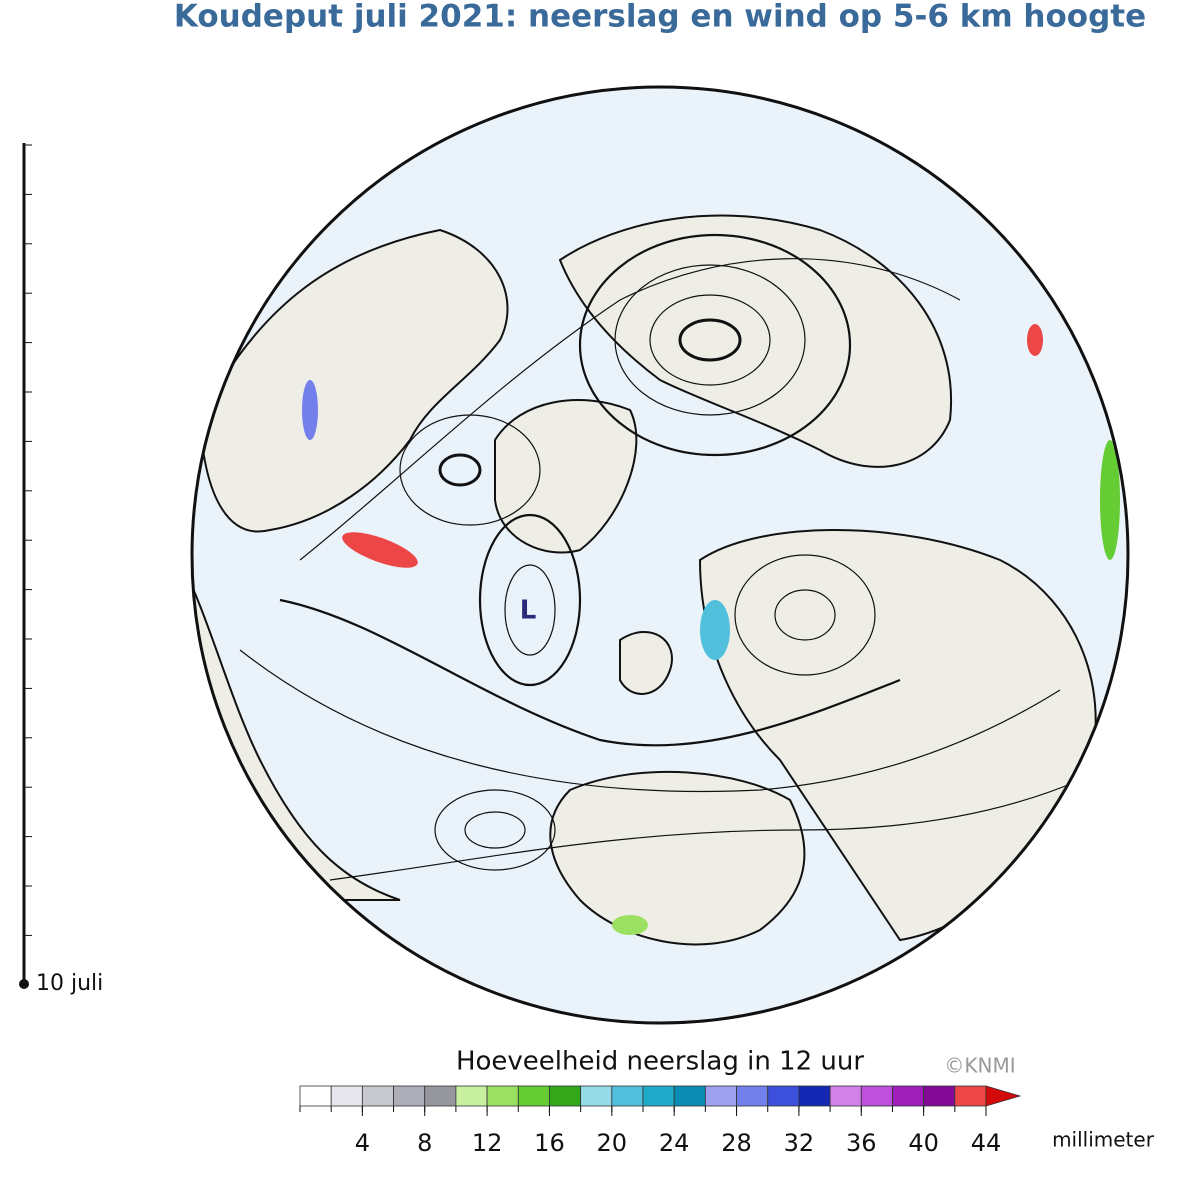 This screenshot has height=1204, width=1200. I want to click on tick-label: 24, so click(674, 1143).